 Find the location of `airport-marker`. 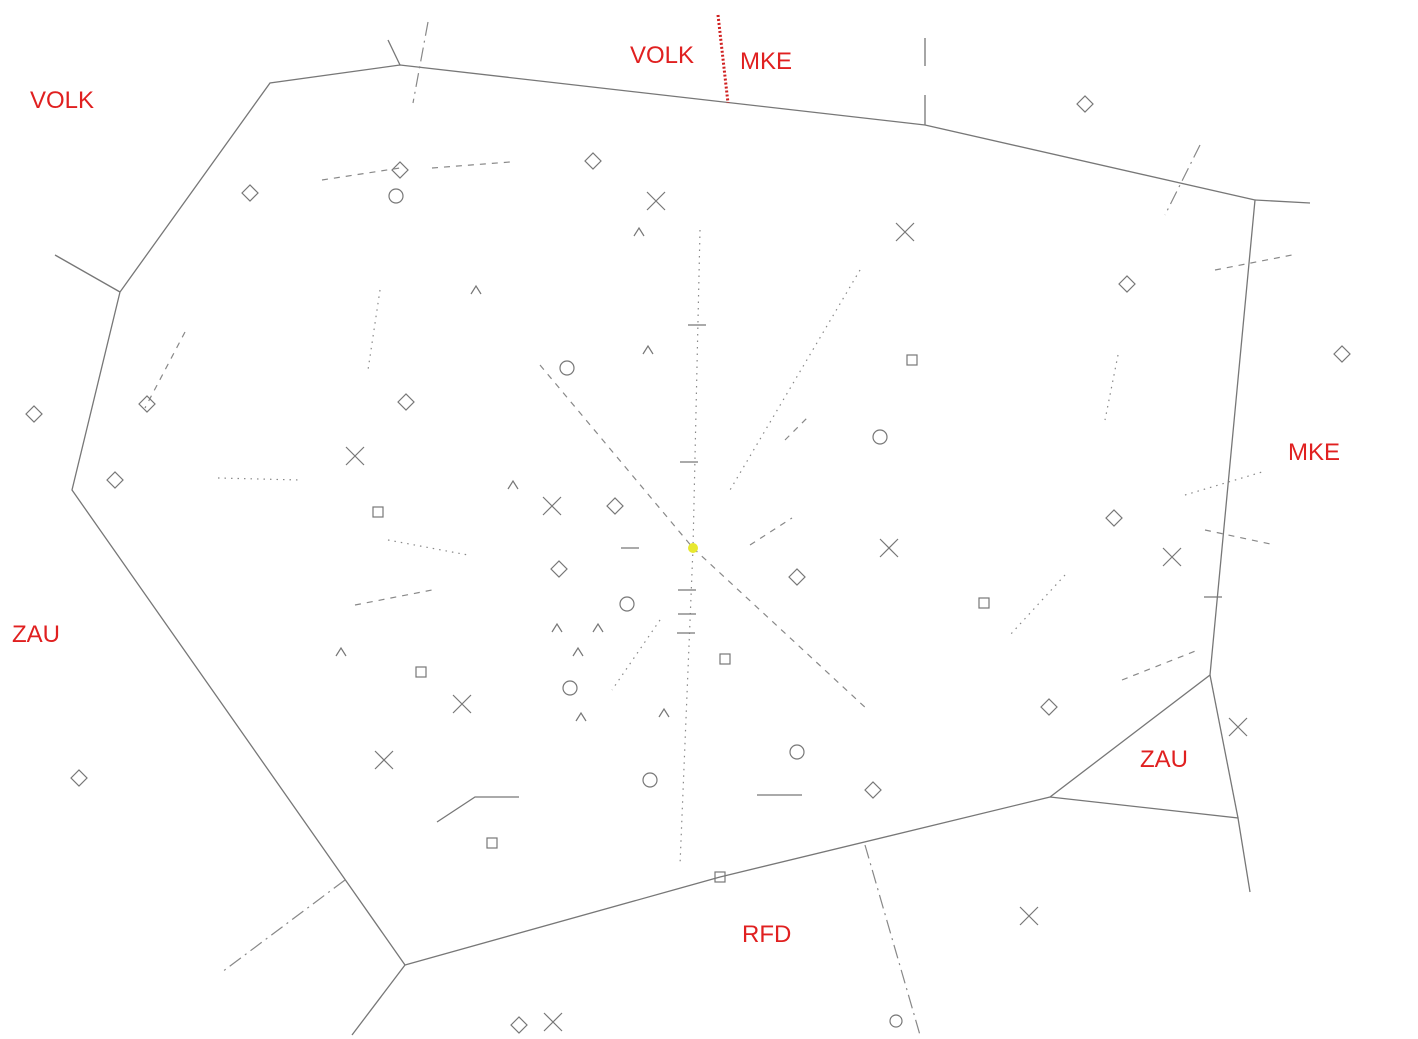

airport-marker is located at coordinates (693, 548).